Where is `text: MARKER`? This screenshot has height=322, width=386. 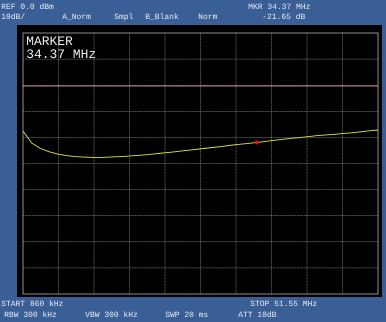
text: MARKER is located at coordinates (49, 40).